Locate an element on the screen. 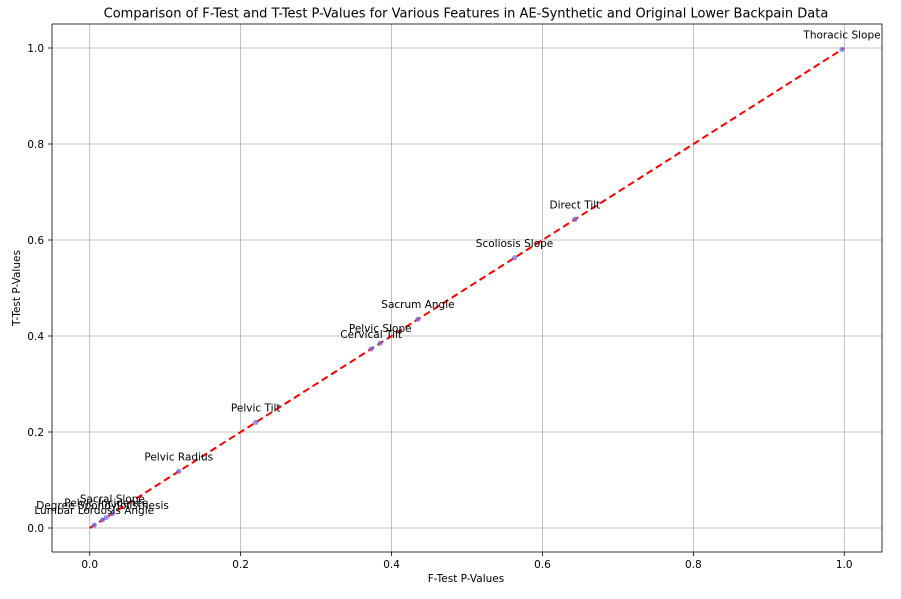  y-tick-label: 0.8 is located at coordinates (35, 145).